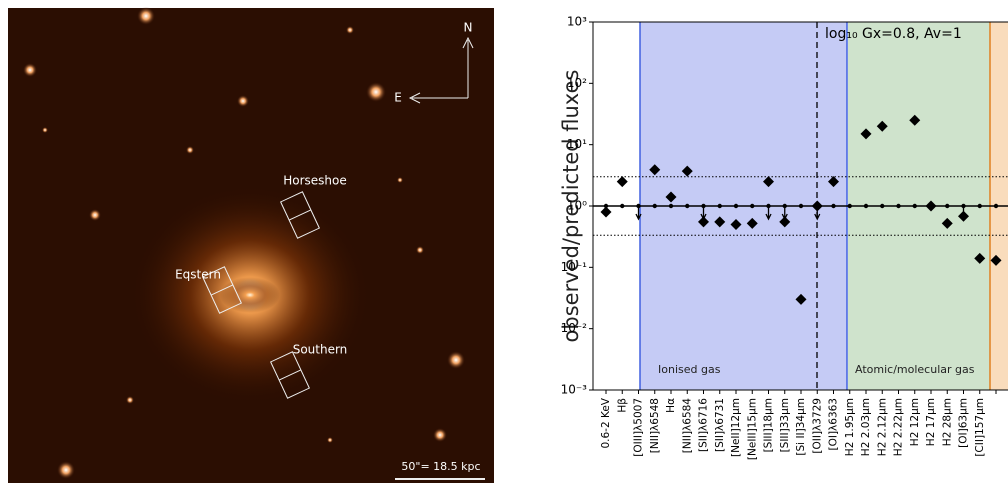 The height and width of the screenshot is (483, 1008). Describe the element at coordinates (882, 427) in the screenshot. I see `x-tick-label: H2 2.12μm` at that location.